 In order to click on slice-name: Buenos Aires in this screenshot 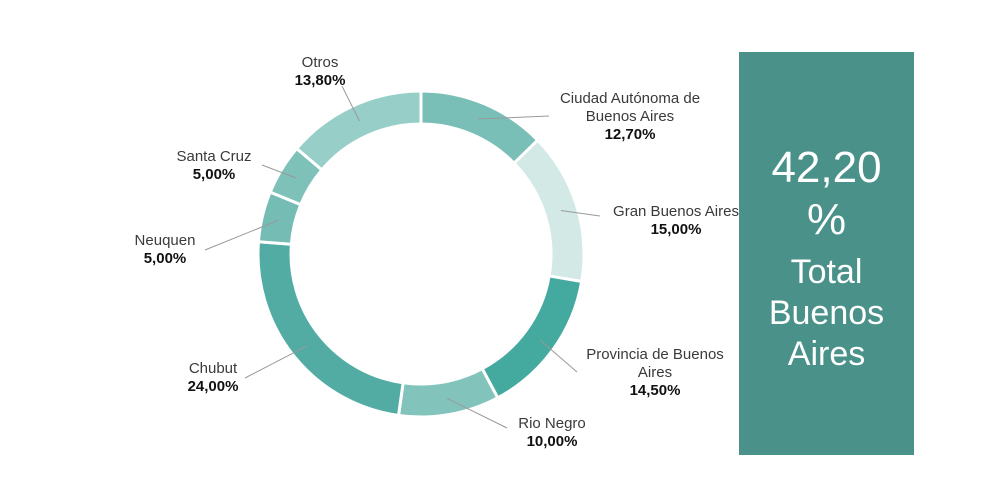, I will do `click(630, 116)`.